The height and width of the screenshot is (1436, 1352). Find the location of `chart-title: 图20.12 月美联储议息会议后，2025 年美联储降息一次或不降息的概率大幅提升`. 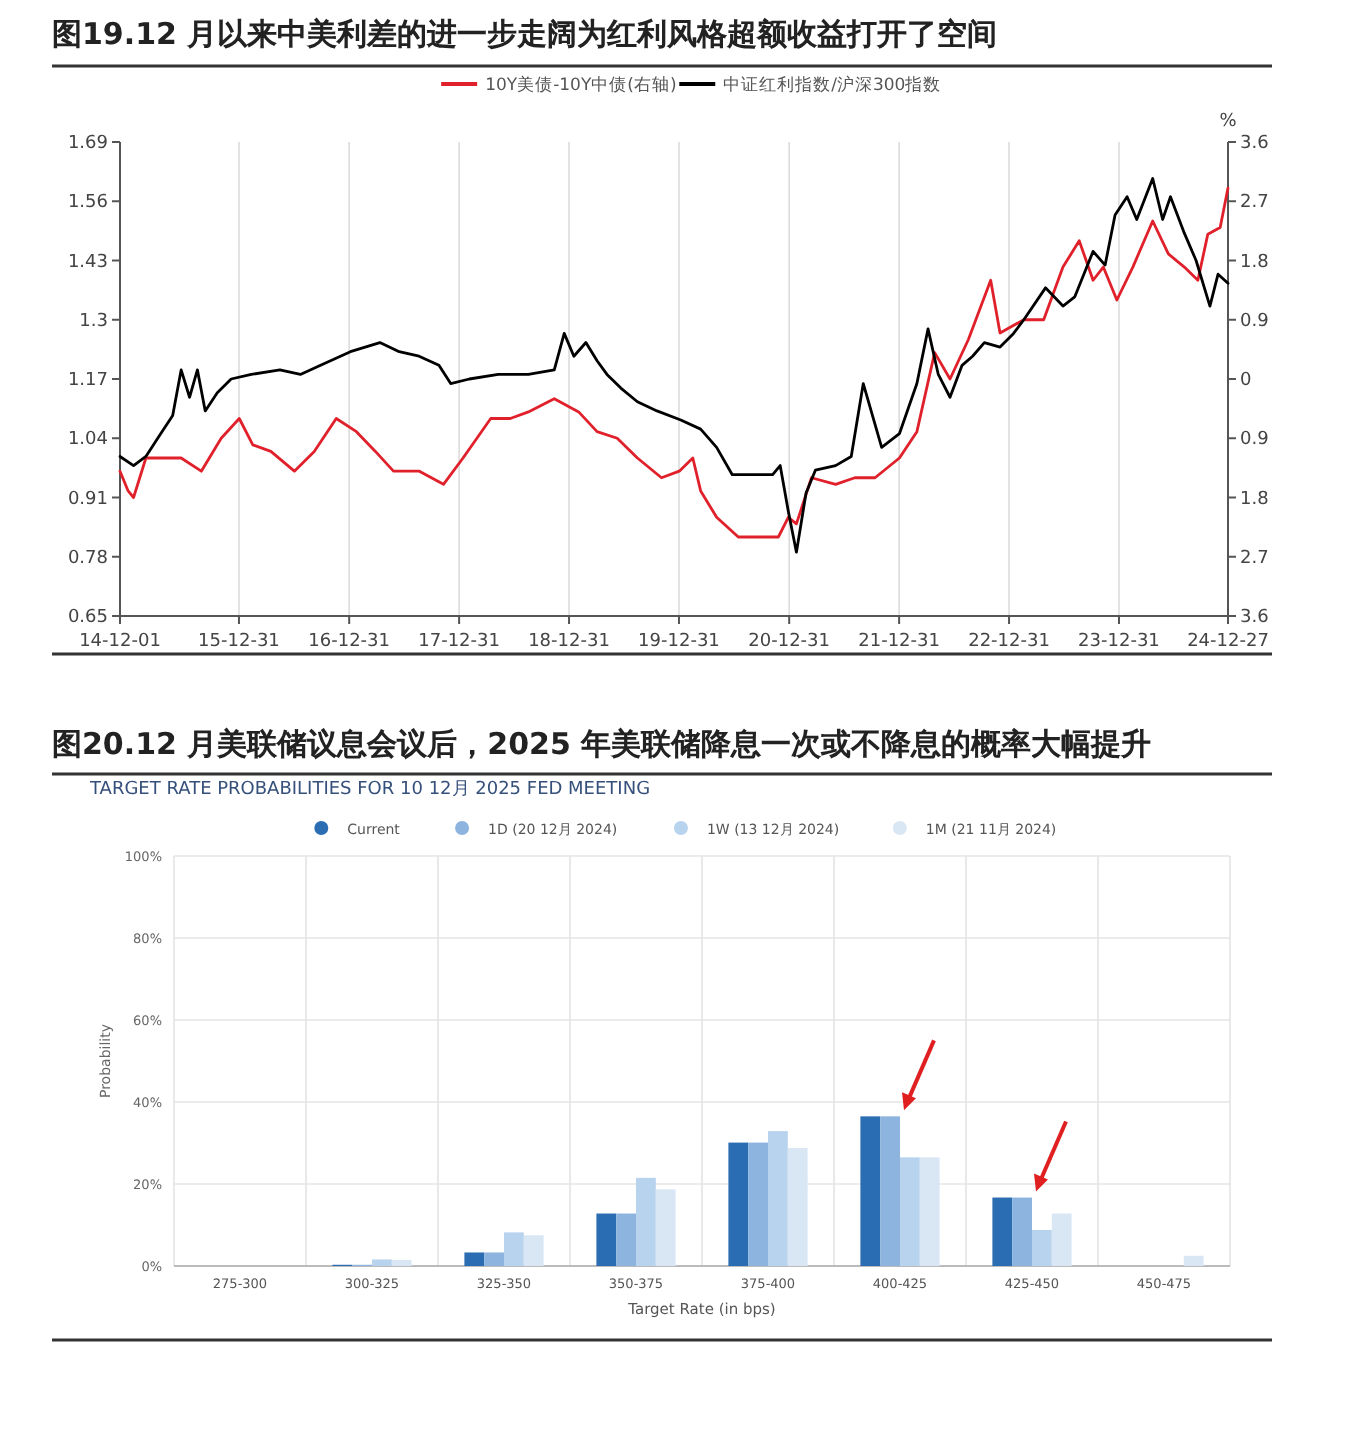

chart-title: 图20.12 月美联储议息会议后，2025 年美联储降息一次或不降息的概率大幅提升 is located at coordinates (602, 744).